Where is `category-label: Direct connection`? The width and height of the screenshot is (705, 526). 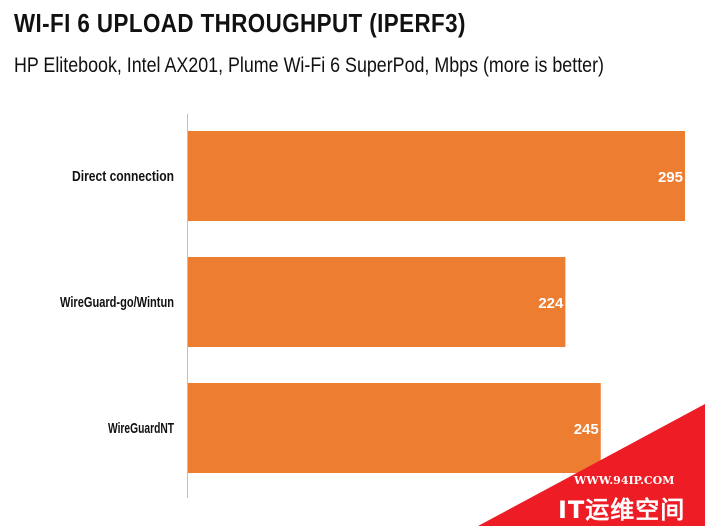 category-label: Direct connection is located at coordinates (123, 176).